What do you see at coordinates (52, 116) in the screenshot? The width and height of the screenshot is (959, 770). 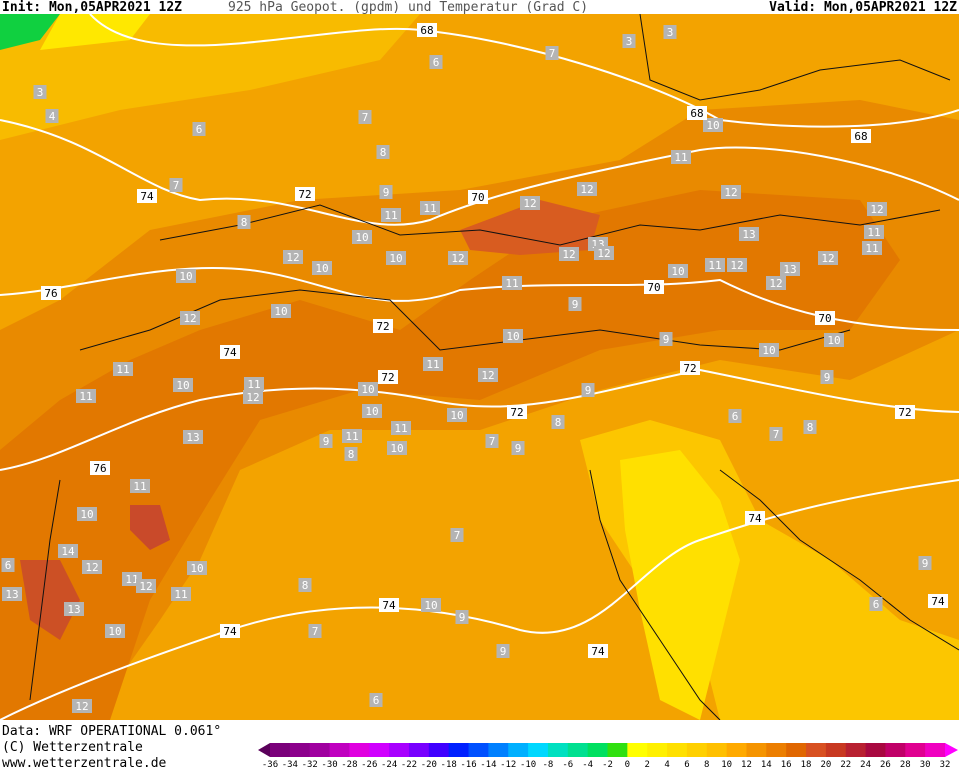 I see `temperature-label: 4` at bounding box center [52, 116].